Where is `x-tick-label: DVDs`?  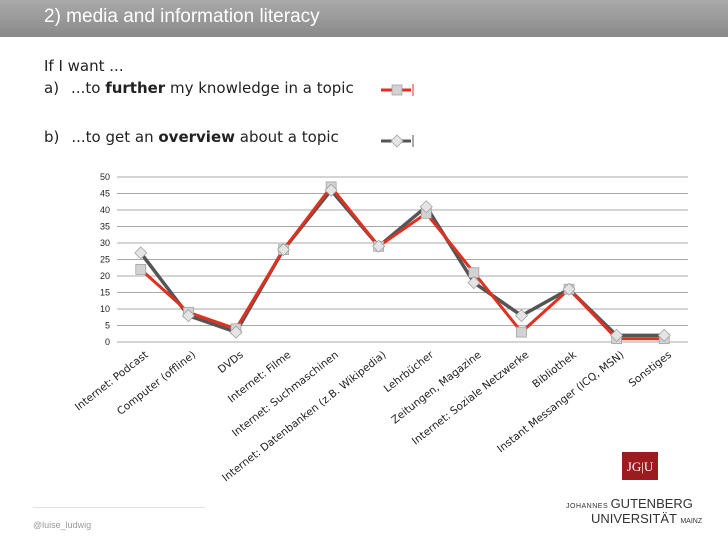 x-tick-label: DVDs is located at coordinates (231, 362).